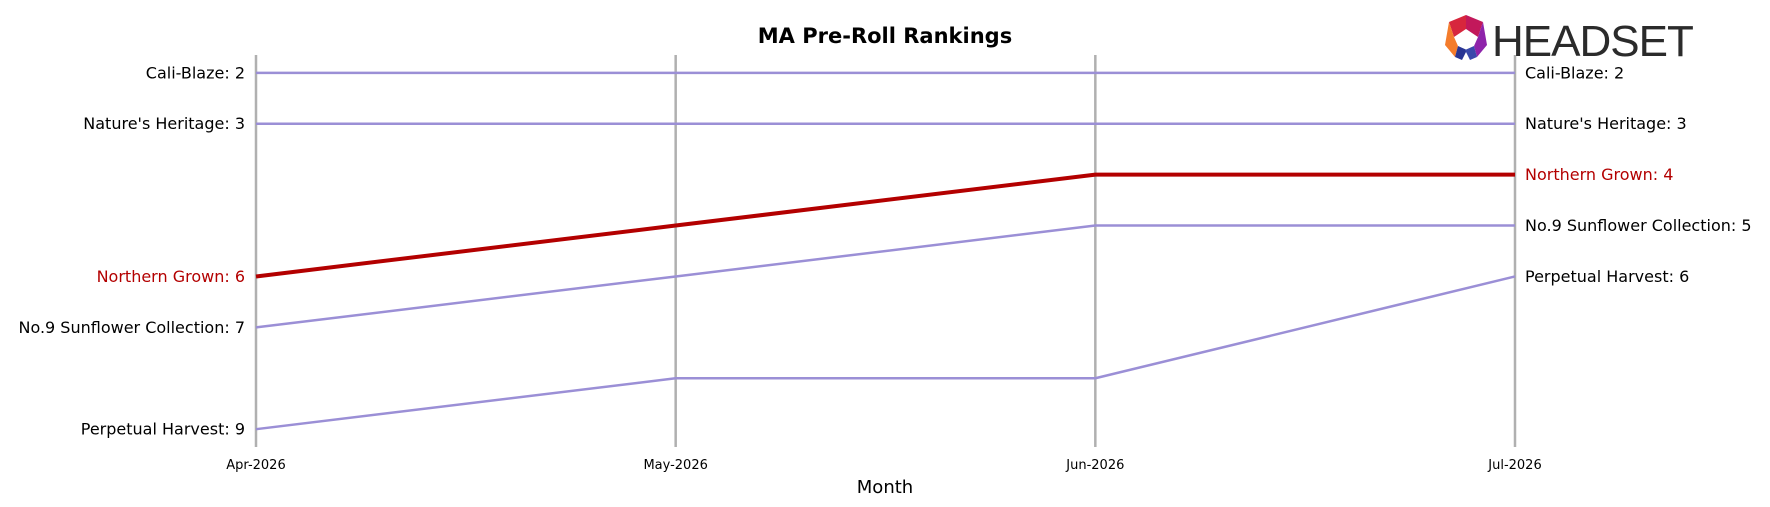  I want to click on x-tick-label: May-2026, so click(675, 465).